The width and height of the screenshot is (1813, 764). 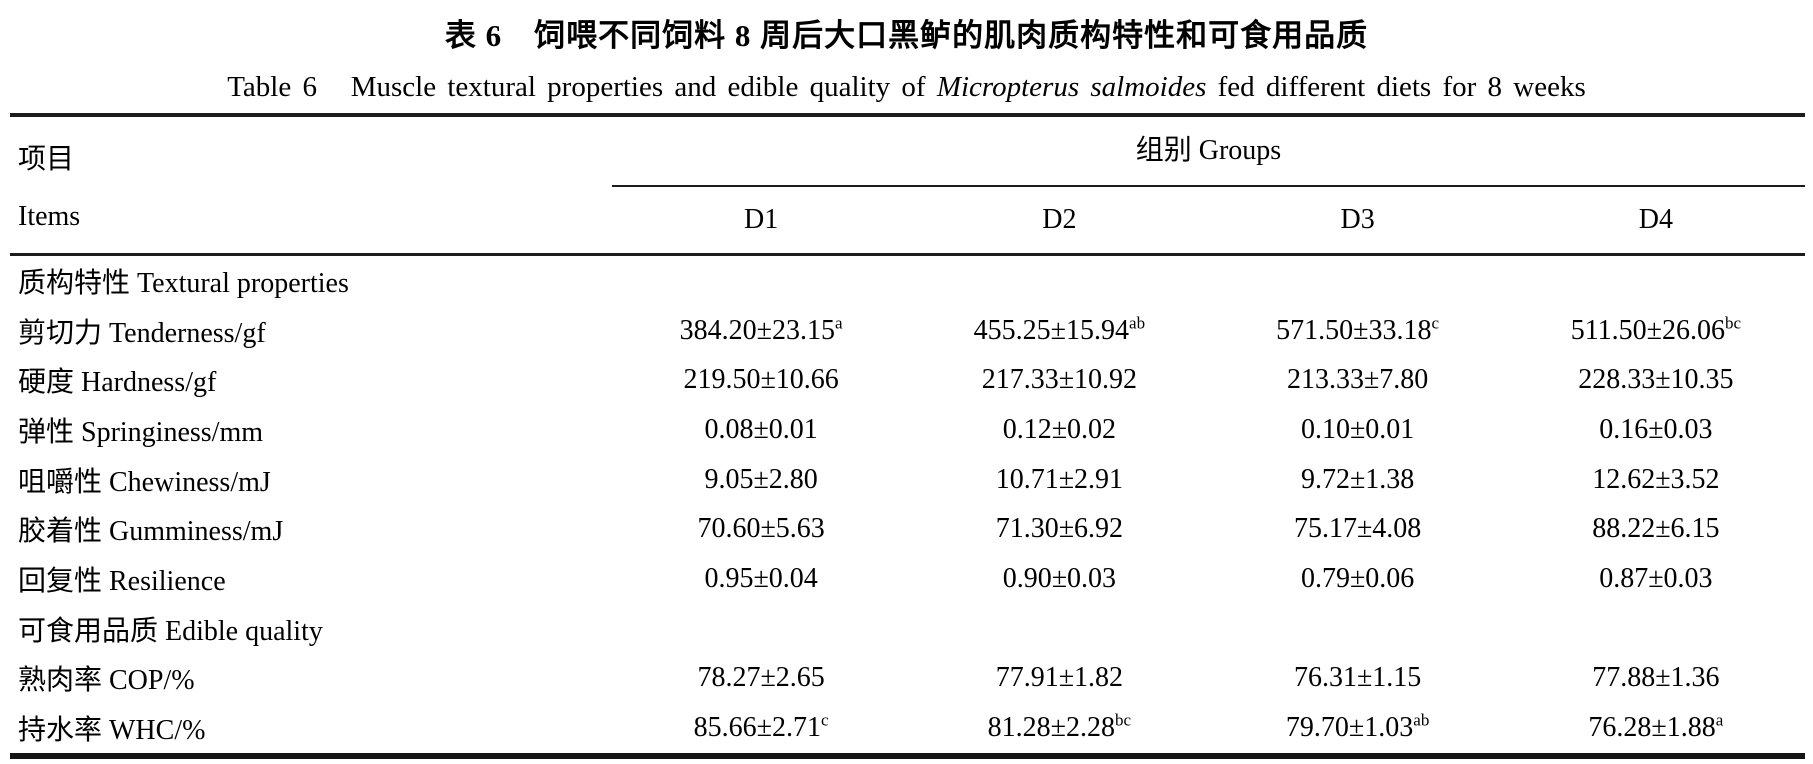 I want to click on value-text: 76.28±1.88, so click(x=1652, y=728).